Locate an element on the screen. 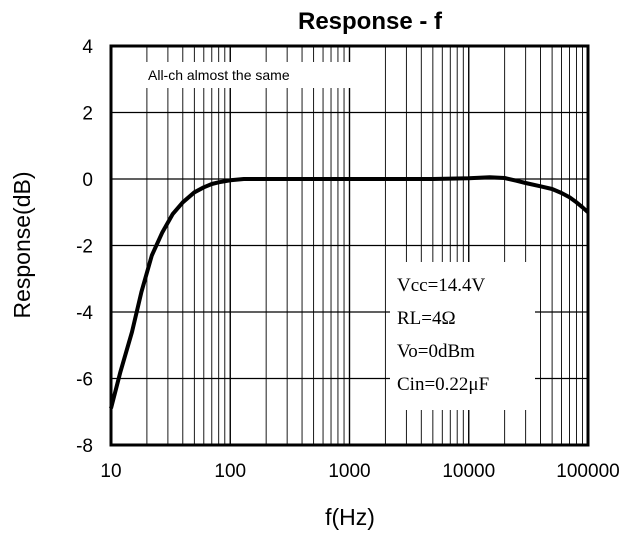 This screenshot has width=633, height=535. y-tick-label: 4 is located at coordinates (87, 47).